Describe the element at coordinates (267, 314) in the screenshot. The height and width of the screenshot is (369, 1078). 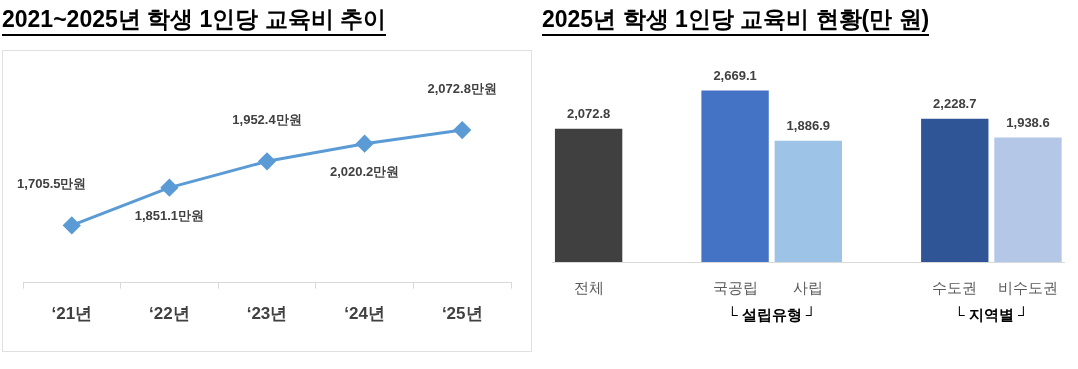
I see `x-tick-label: ‘23년` at that location.